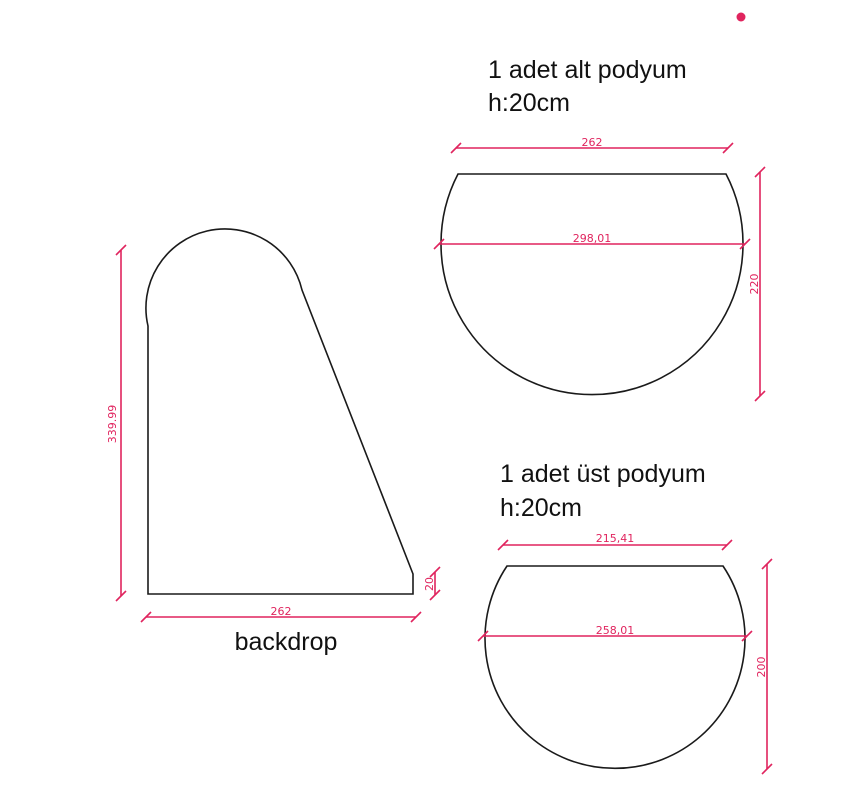 The image size is (860, 800). Describe the element at coordinates (541, 508) in the screenshot. I see `upper-podium-title-line2: h:20cm` at that location.